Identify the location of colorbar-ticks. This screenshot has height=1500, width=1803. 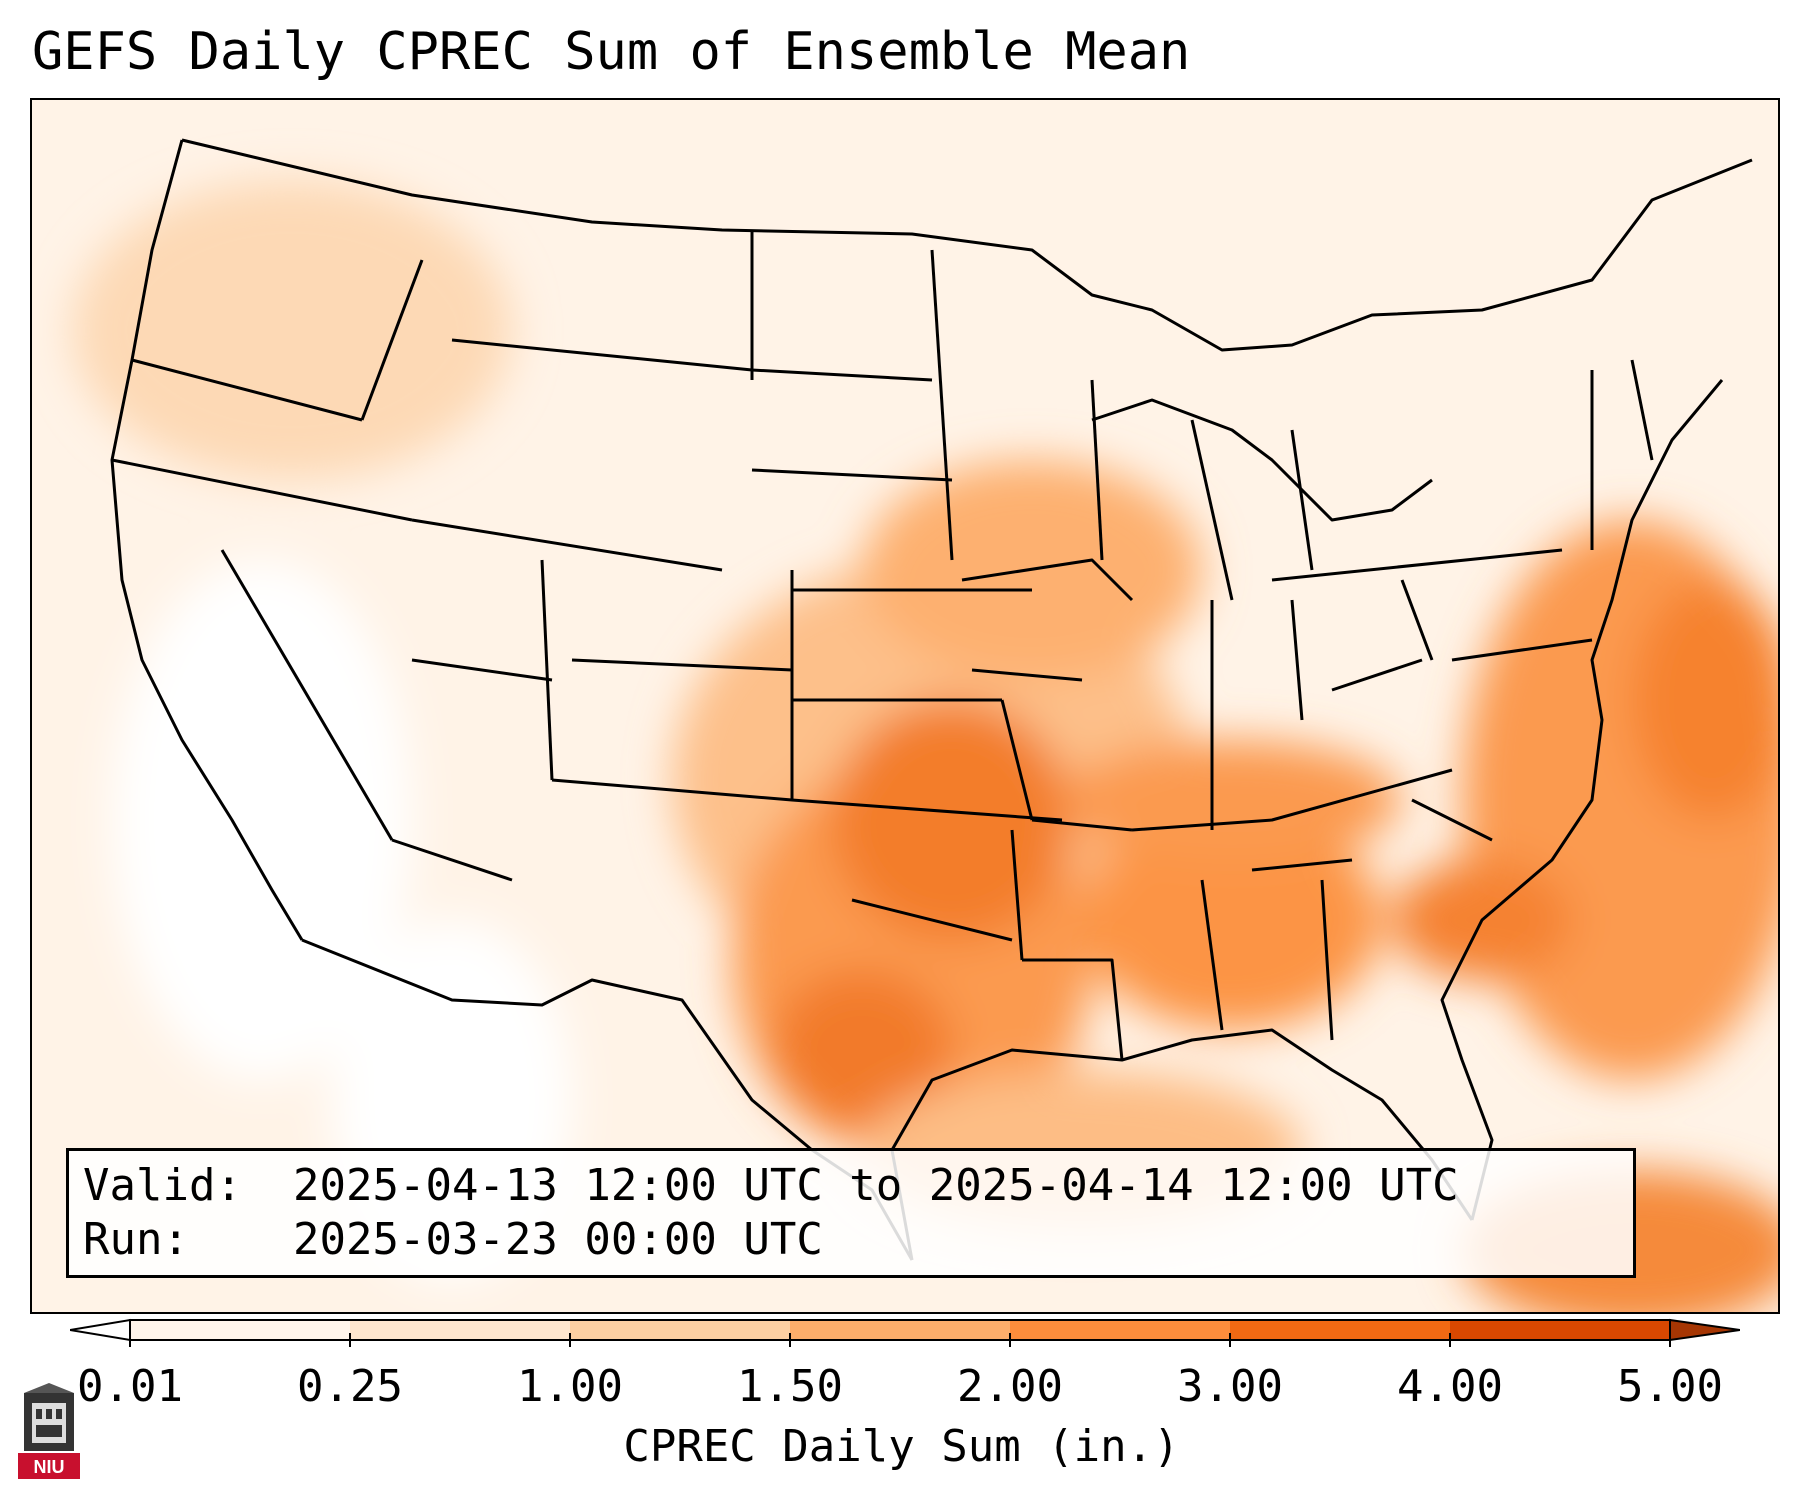
(900, 1340).